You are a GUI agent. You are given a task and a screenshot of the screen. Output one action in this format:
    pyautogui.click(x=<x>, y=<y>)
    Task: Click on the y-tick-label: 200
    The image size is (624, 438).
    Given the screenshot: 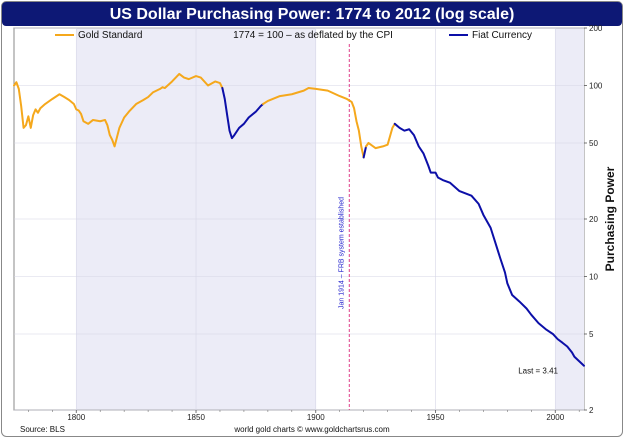 What is the action you would take?
    pyautogui.click(x=596, y=28)
    